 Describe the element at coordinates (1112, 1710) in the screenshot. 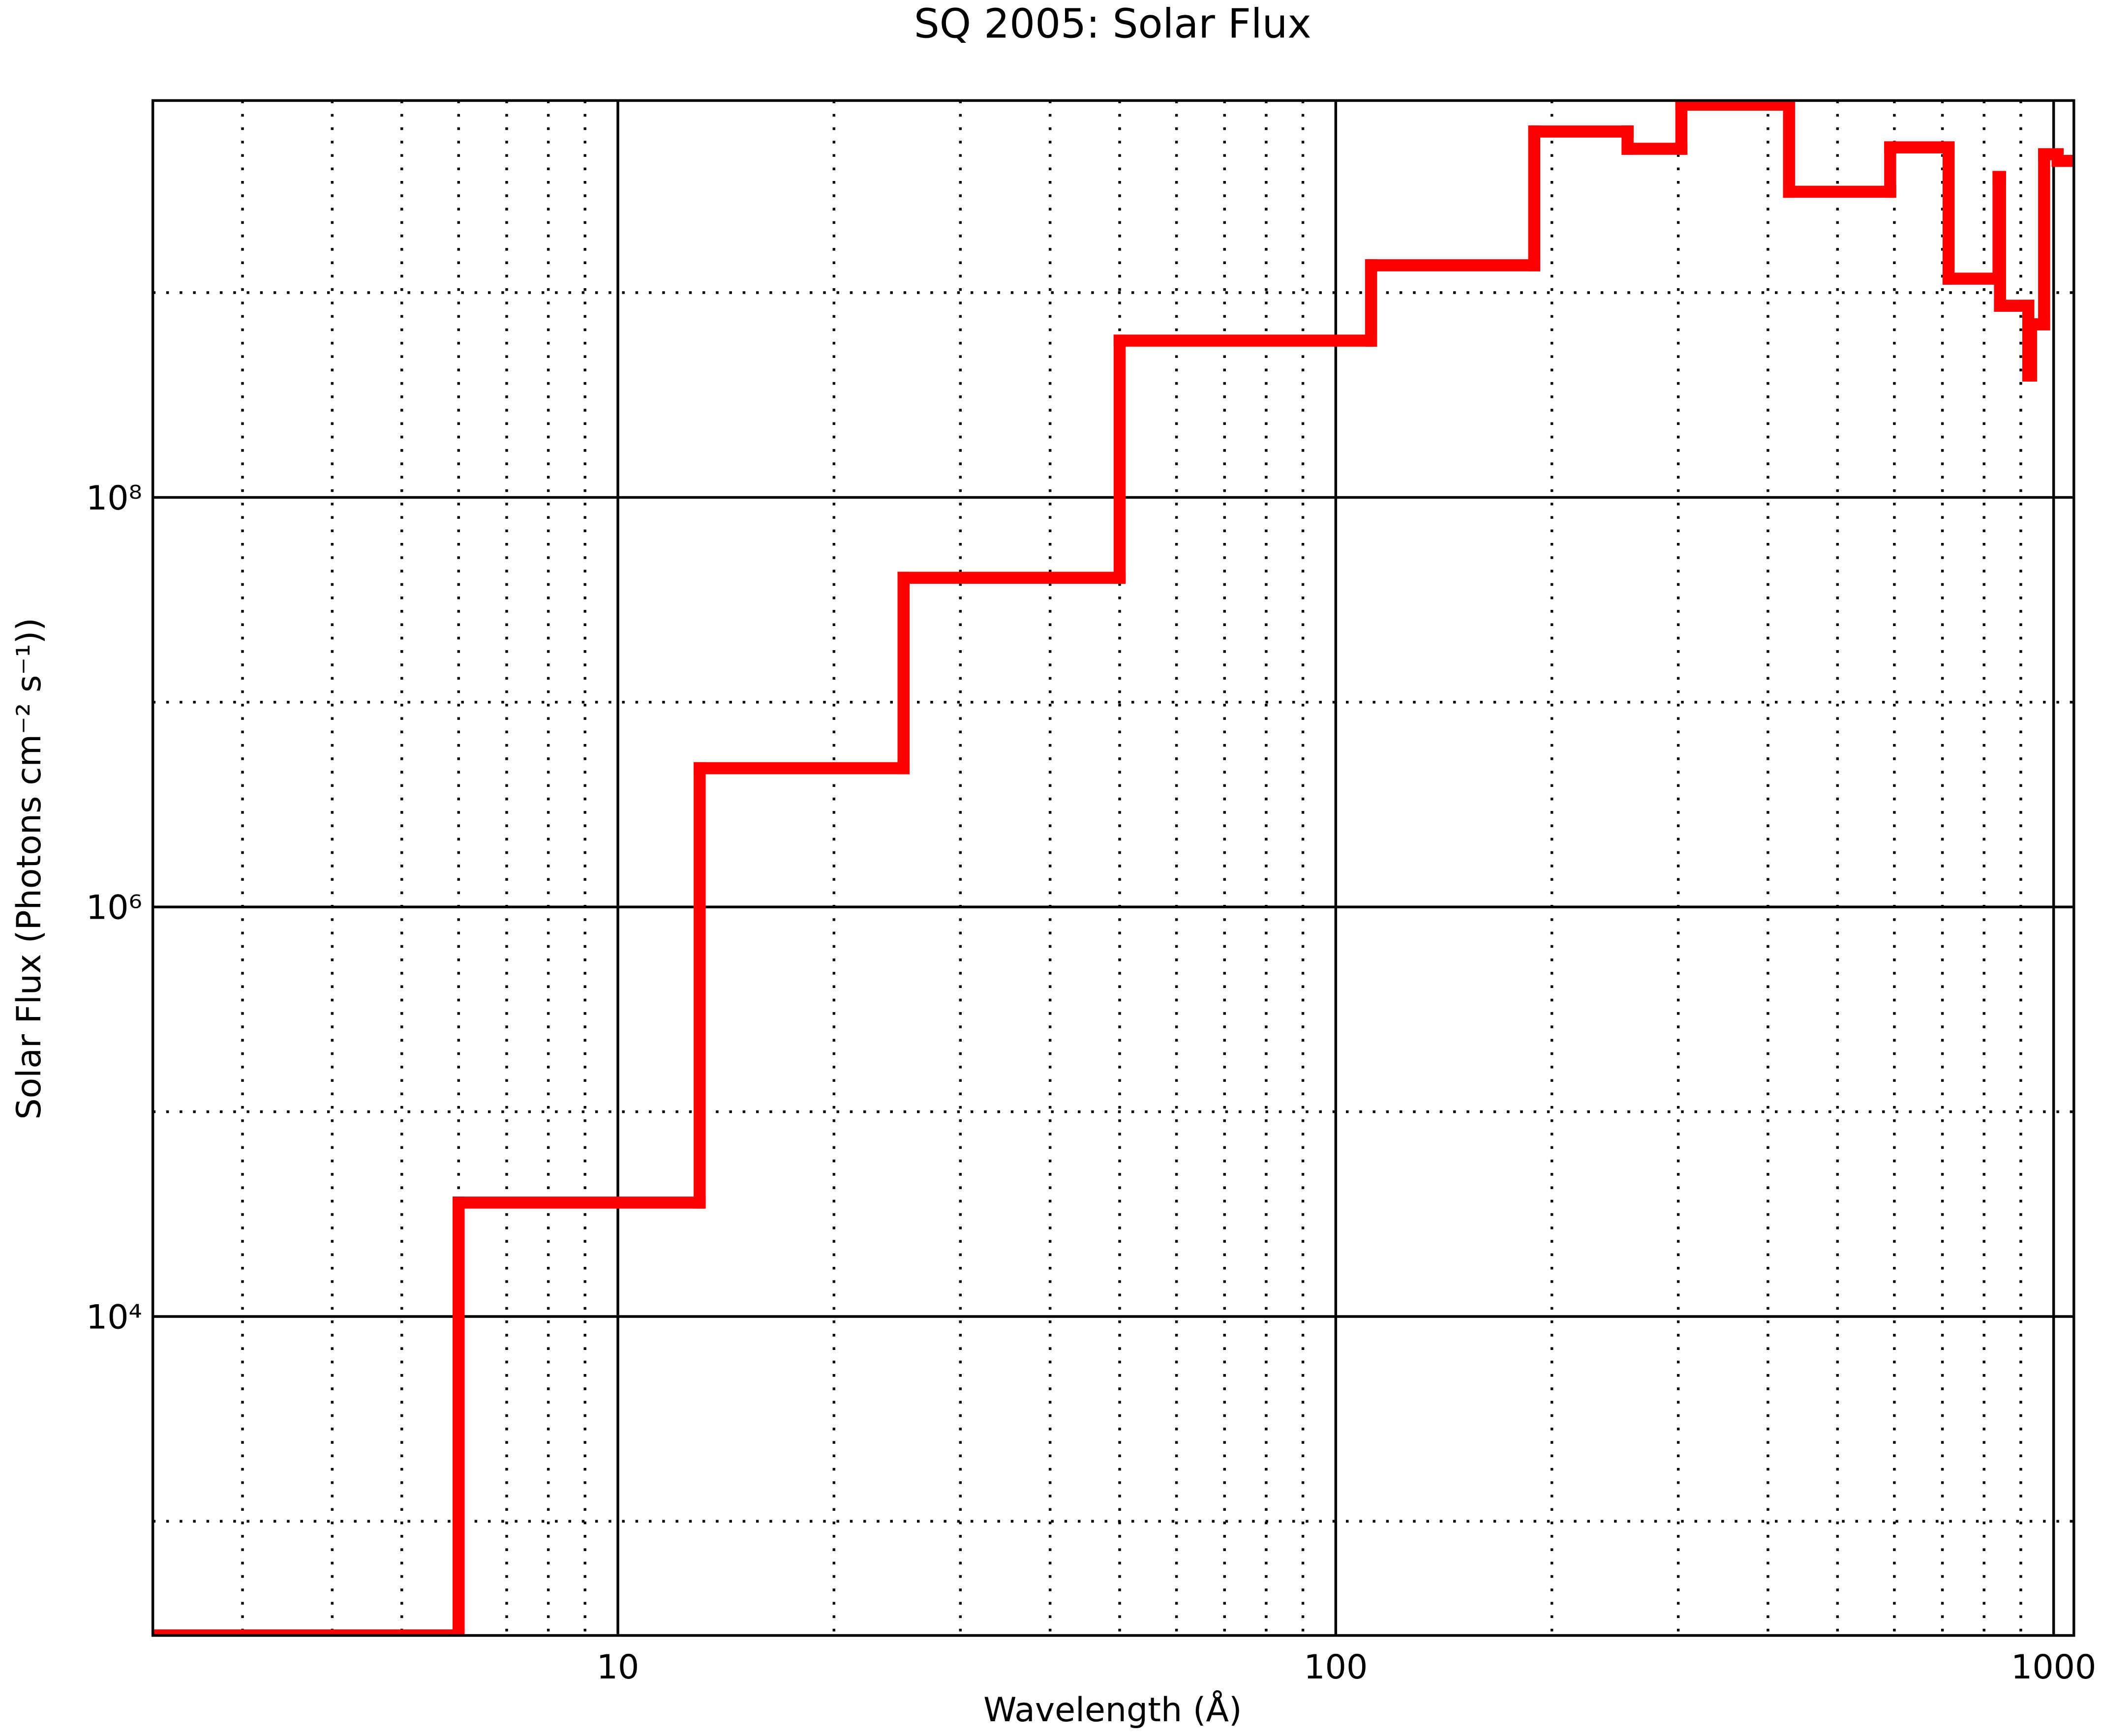

I see `x-axis-label: Wavelength (Å)` at that location.